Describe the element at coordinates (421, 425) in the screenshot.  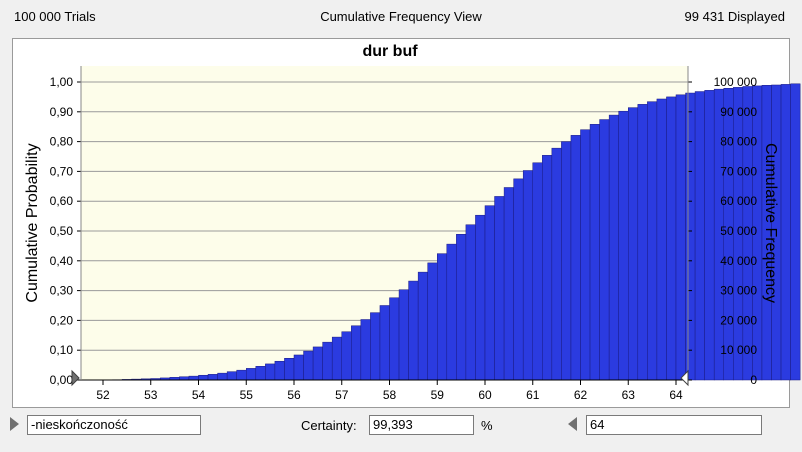
I see `certainty-input: 99,393` at that location.